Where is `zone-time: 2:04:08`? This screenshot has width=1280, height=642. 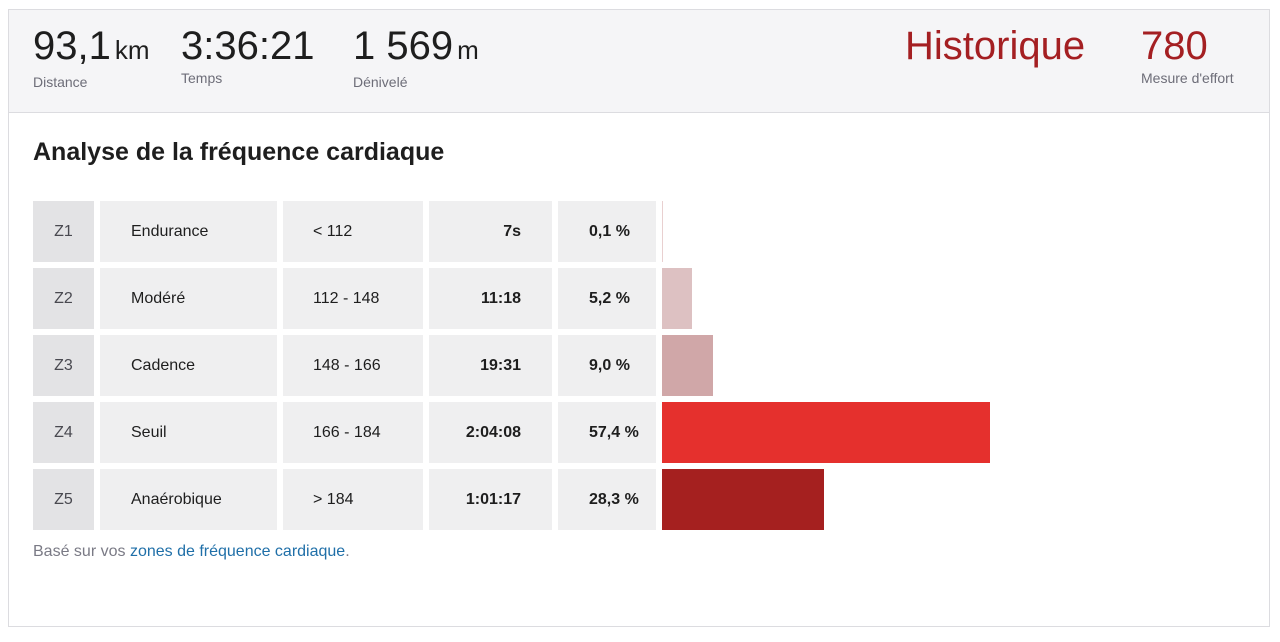 zone-time: 2:04:08 is located at coordinates (490, 432).